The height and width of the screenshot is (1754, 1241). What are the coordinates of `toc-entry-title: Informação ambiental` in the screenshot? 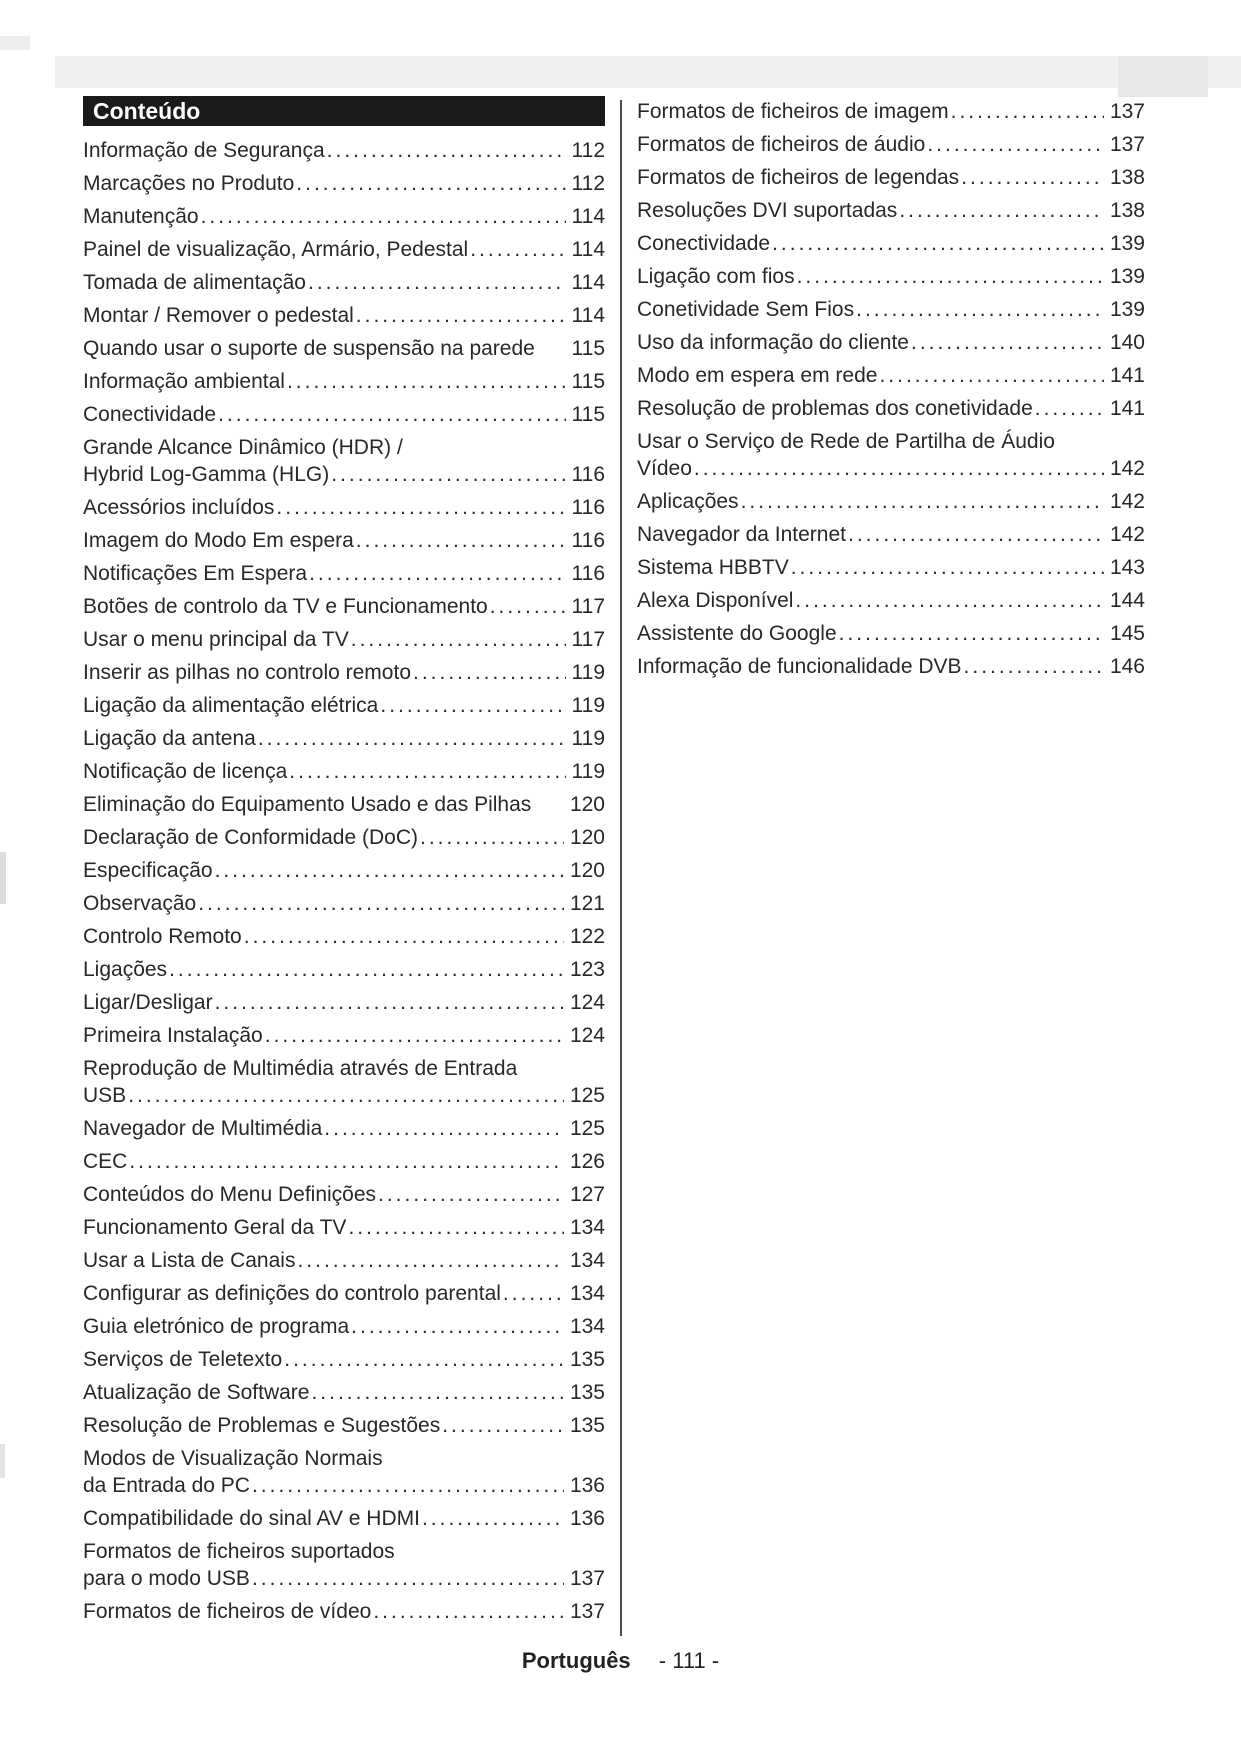 It's located at (184, 381).